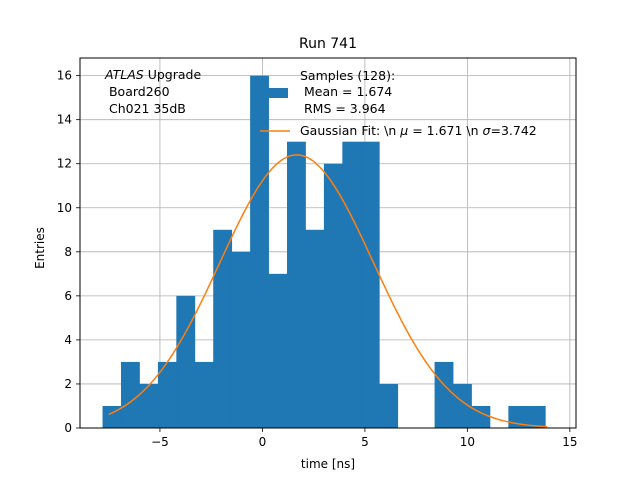 Image resolution: width=640 pixels, height=480 pixels. What do you see at coordinates (347, 75) in the screenshot?
I see `legend-hist-line-1: Samples (128):` at bounding box center [347, 75].